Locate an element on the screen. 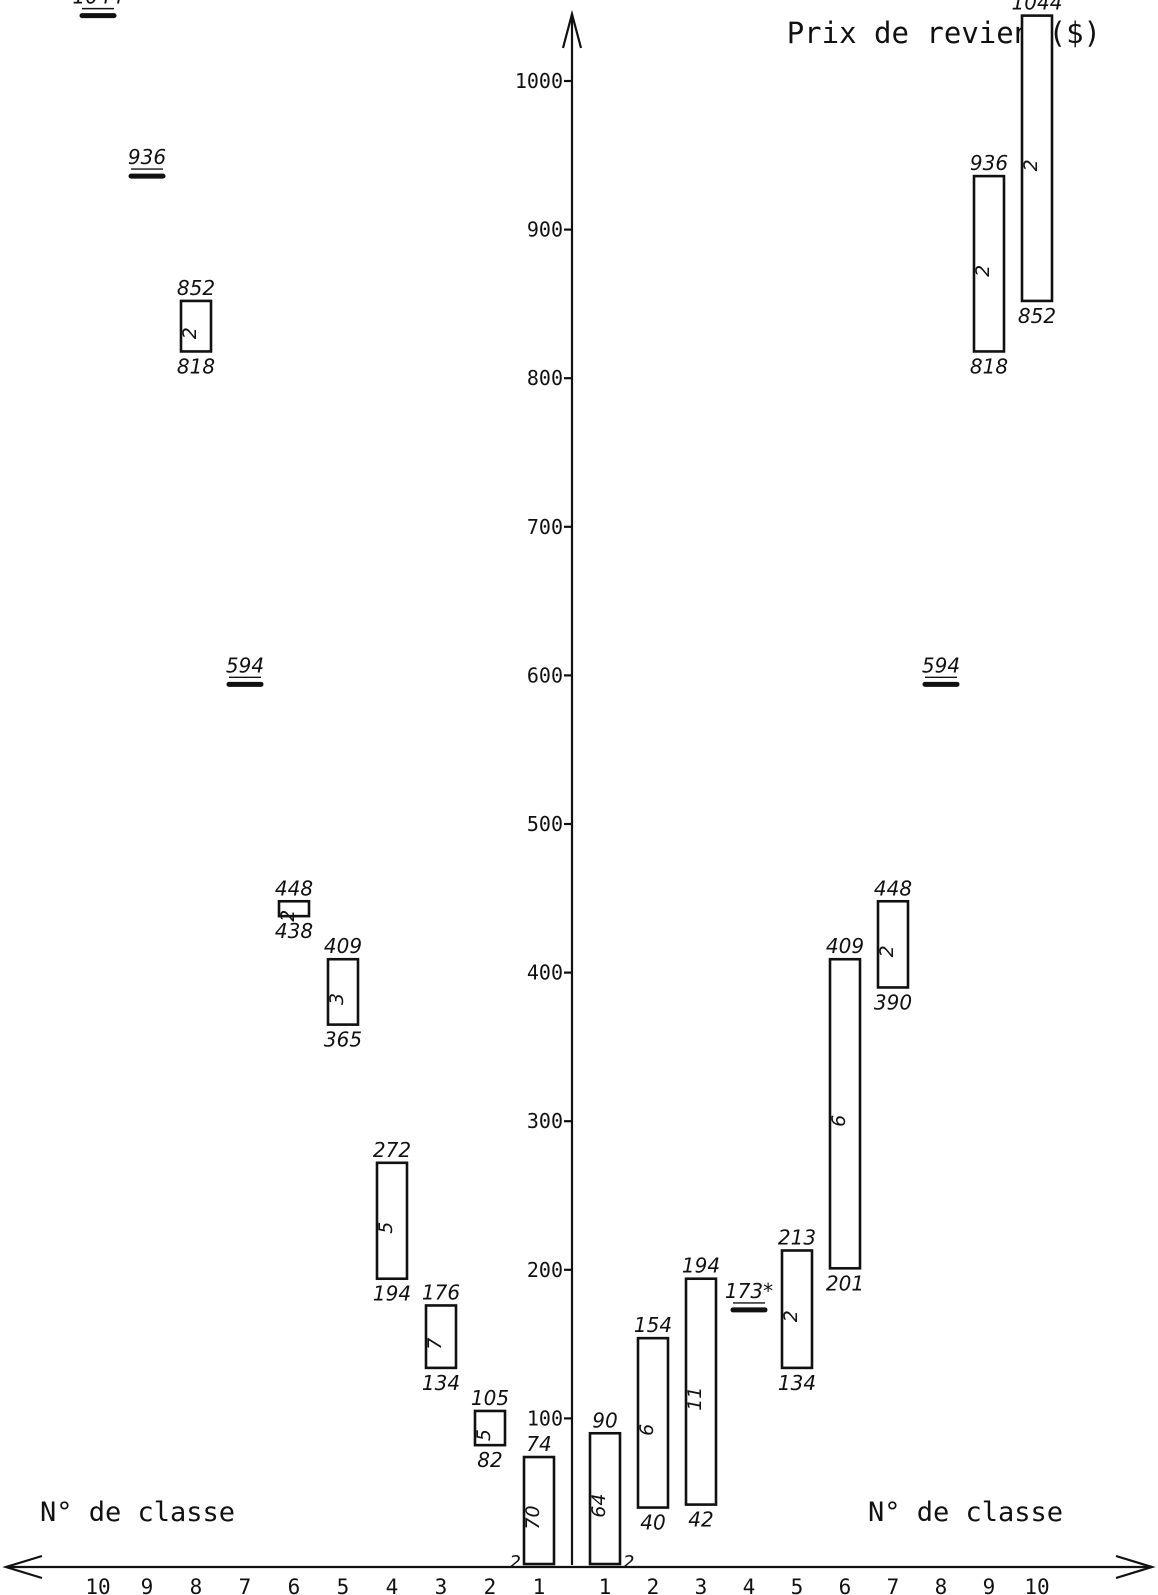 The image size is (1158, 1595). y-axis-arrow is located at coordinates (572, 29).